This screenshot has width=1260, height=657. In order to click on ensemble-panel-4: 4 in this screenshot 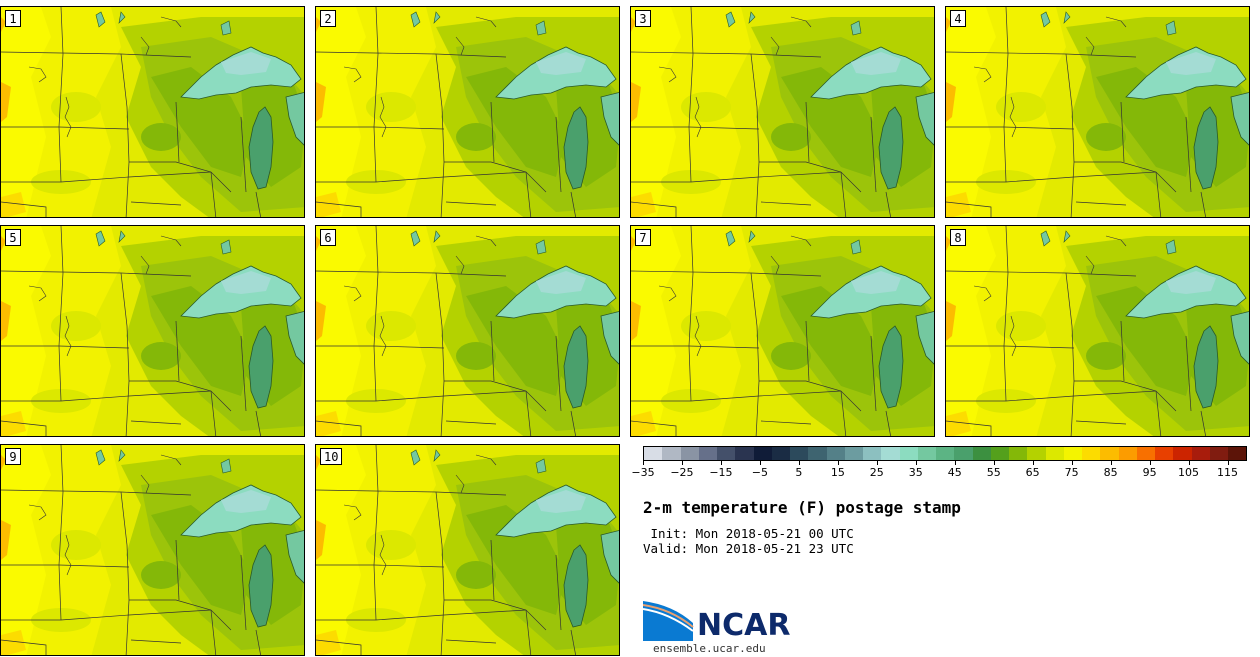, I will do `click(1097, 112)`.